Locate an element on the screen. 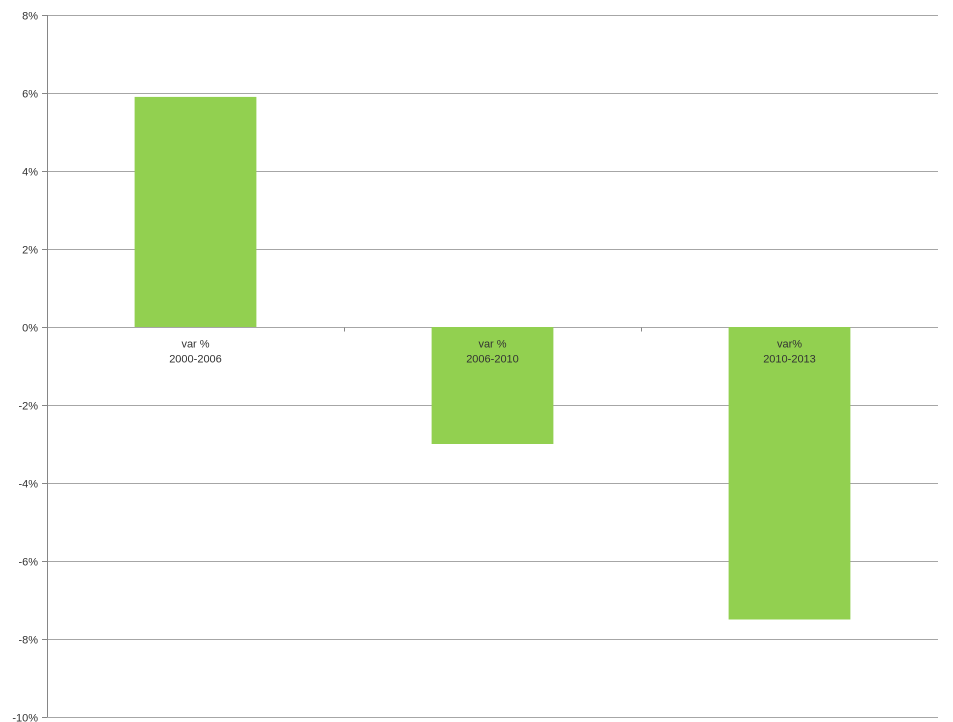  y-tick-label: 8% is located at coordinates (30, 17).